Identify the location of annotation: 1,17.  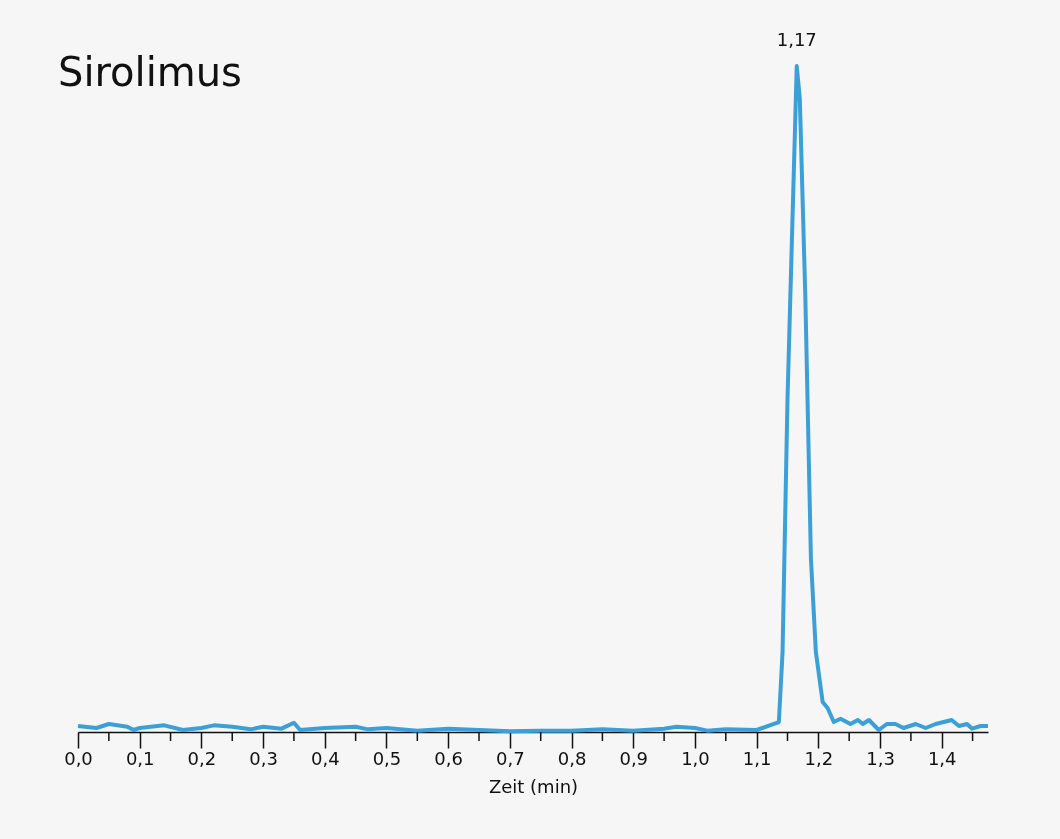
(796, 39).